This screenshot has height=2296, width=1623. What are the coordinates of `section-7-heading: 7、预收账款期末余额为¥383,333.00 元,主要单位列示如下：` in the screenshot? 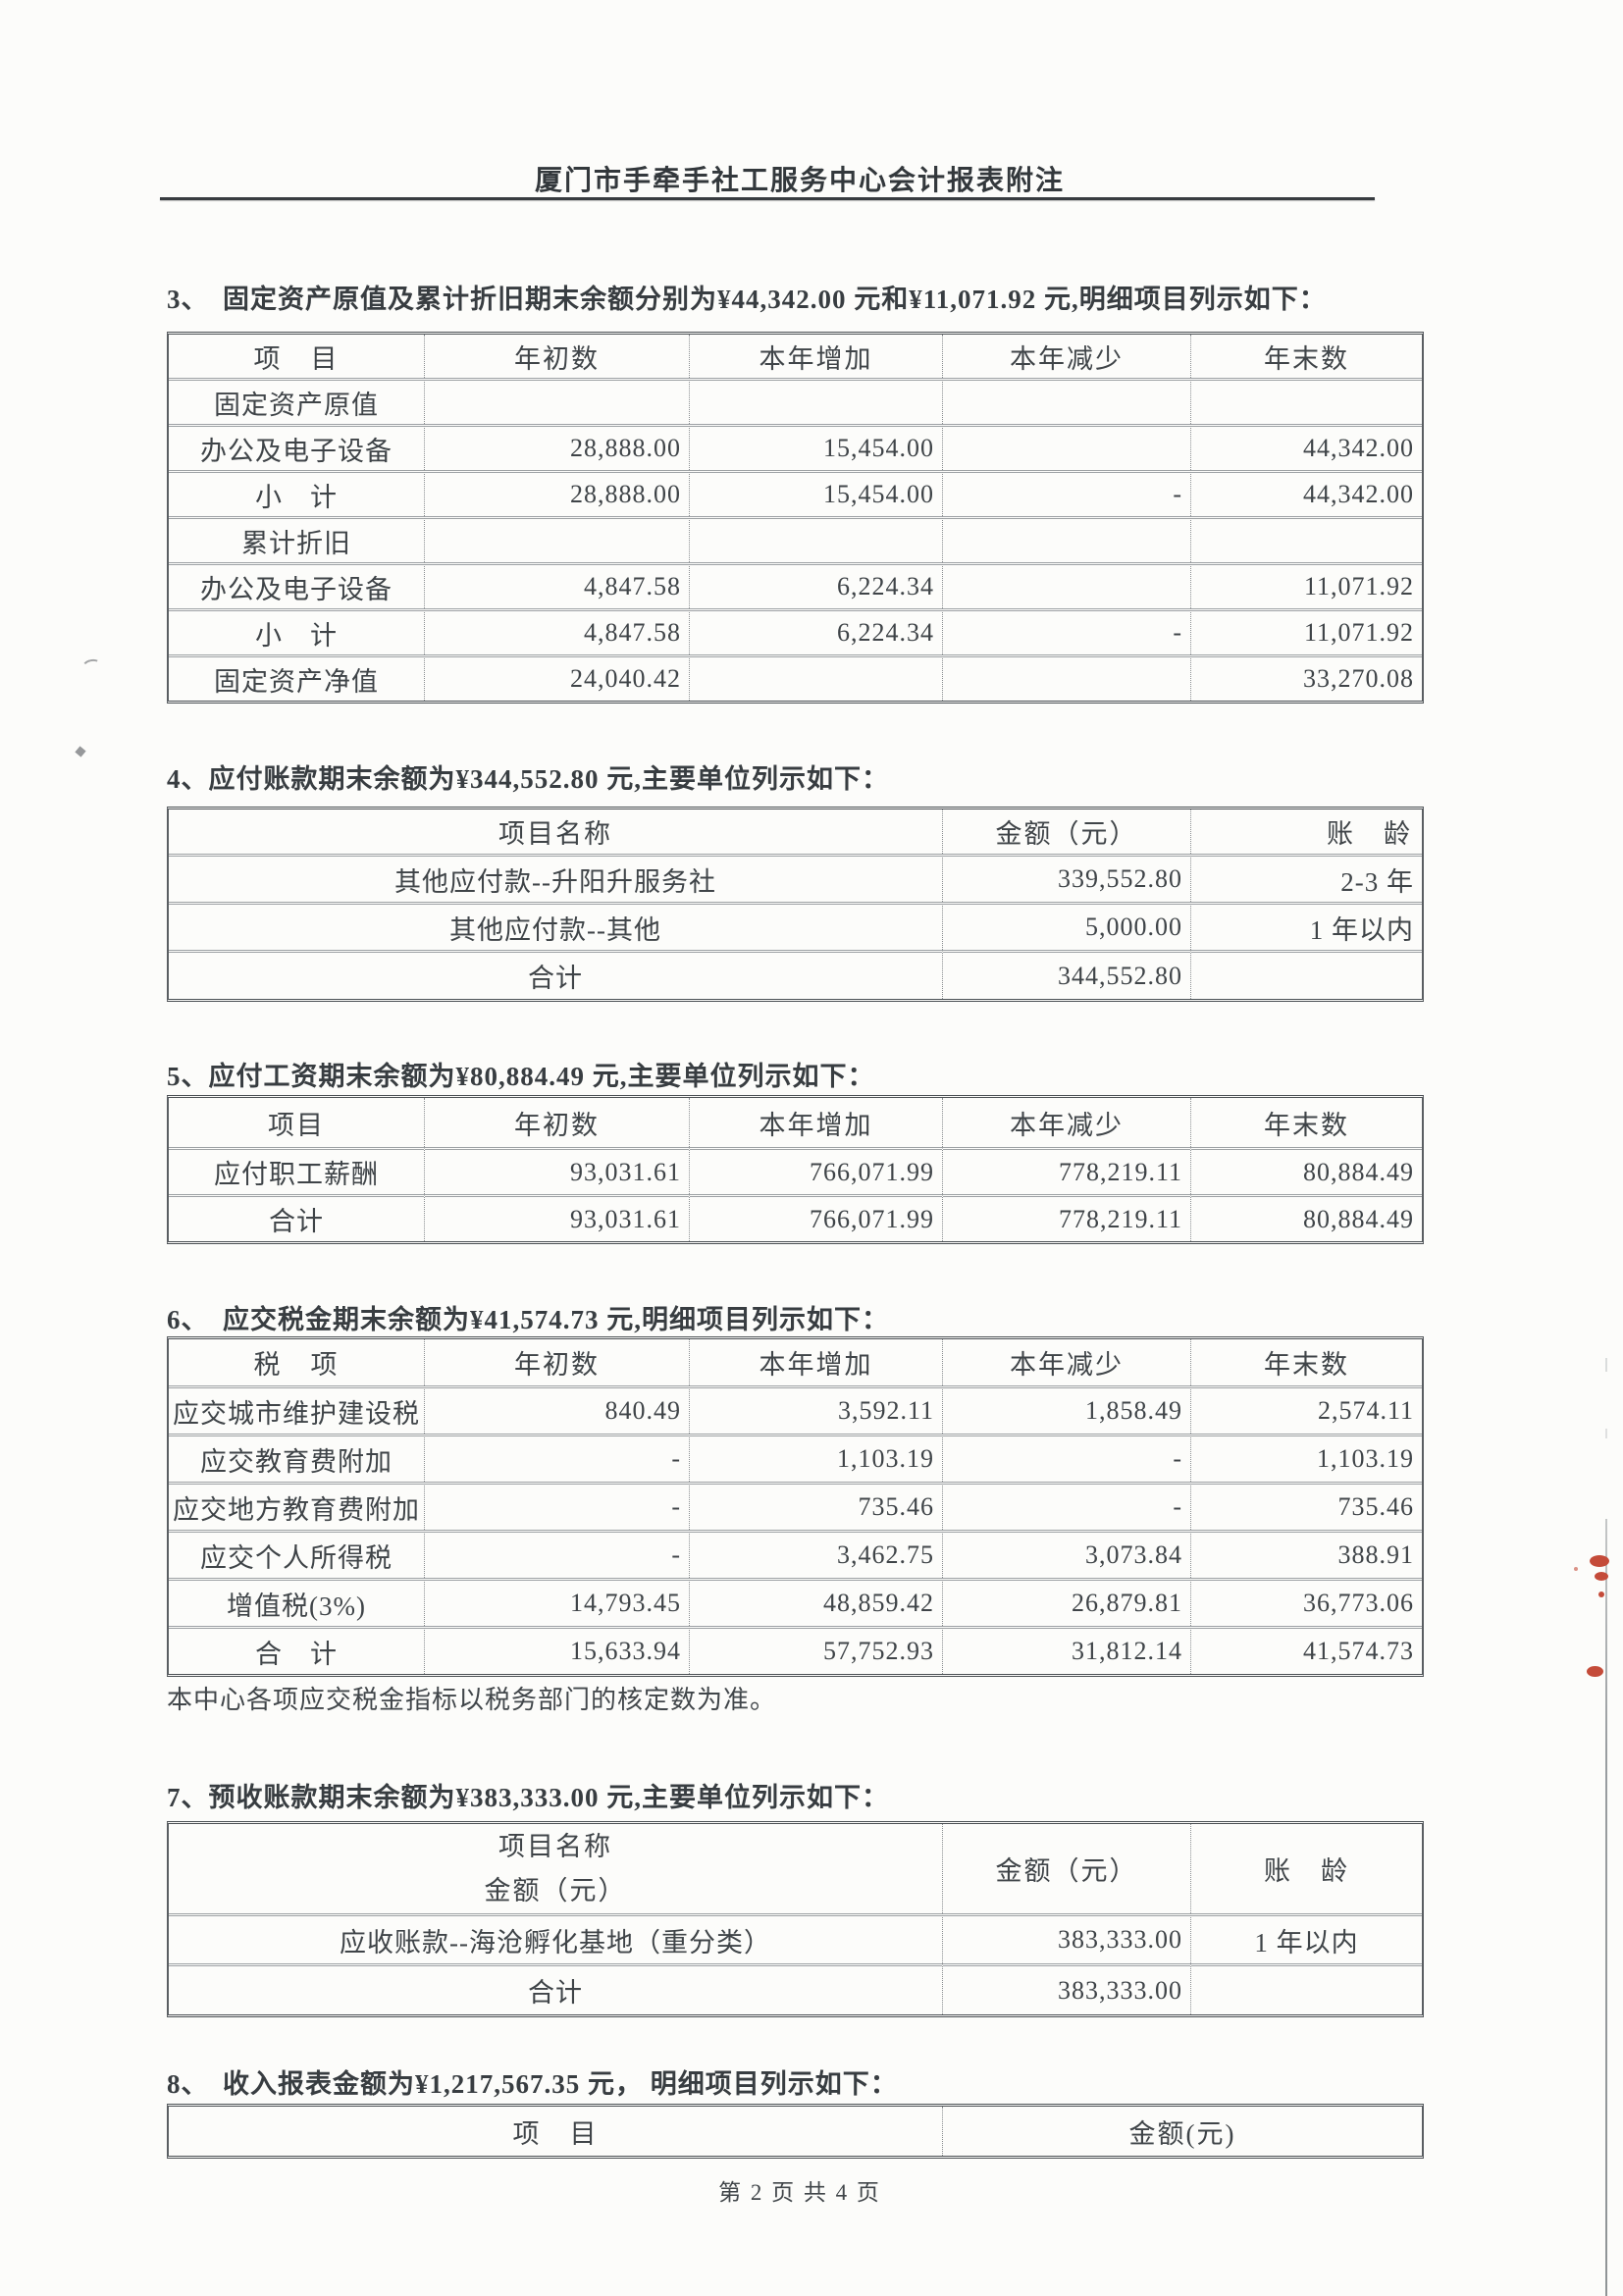 It's located at (528, 1797).